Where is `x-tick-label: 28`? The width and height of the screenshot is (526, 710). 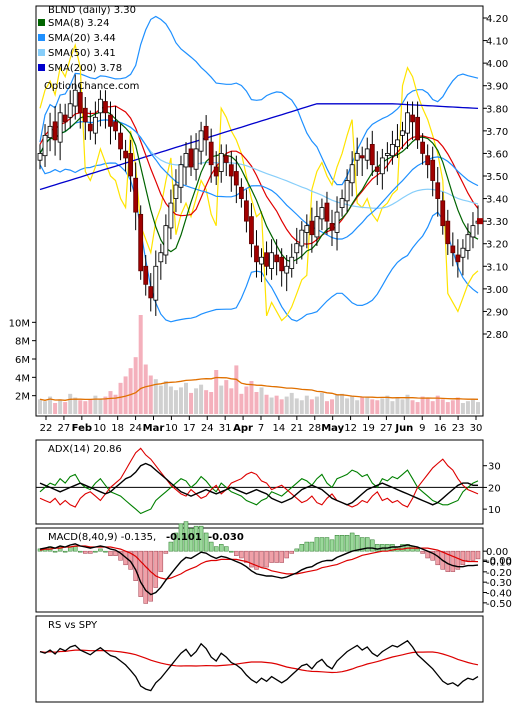
x-tick-label: 28 is located at coordinates (314, 428).